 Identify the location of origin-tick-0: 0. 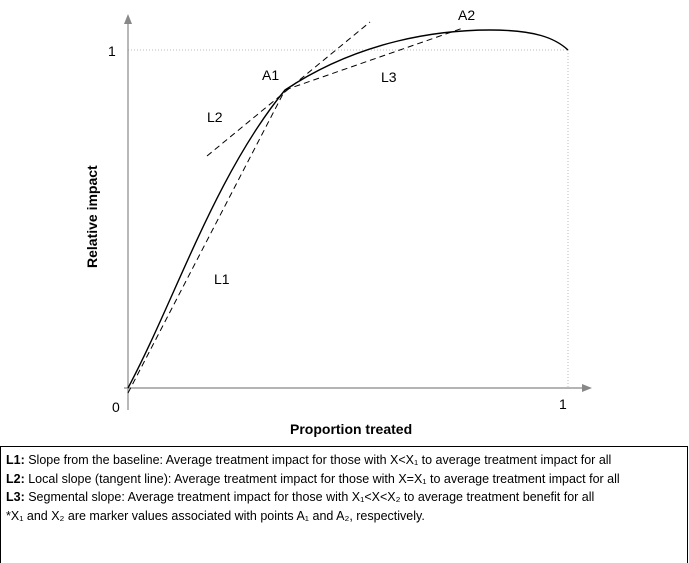
(116, 407).